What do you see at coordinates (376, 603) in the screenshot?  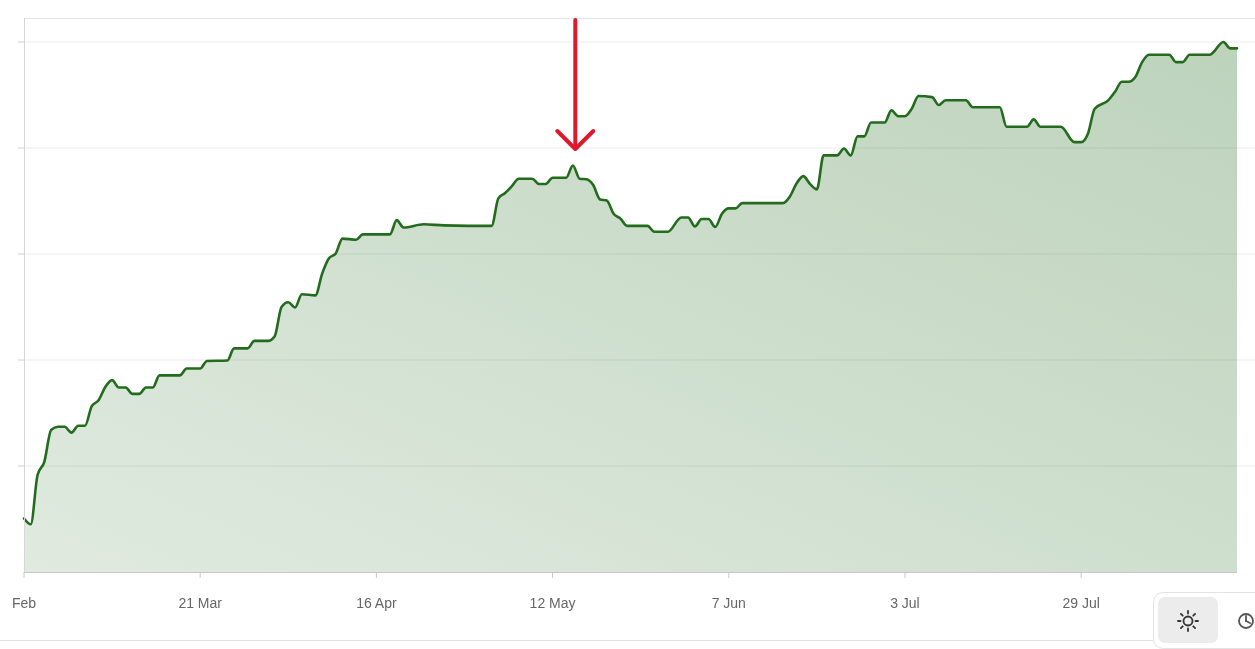 I see `x-tick-label: 16 Apr` at bounding box center [376, 603].